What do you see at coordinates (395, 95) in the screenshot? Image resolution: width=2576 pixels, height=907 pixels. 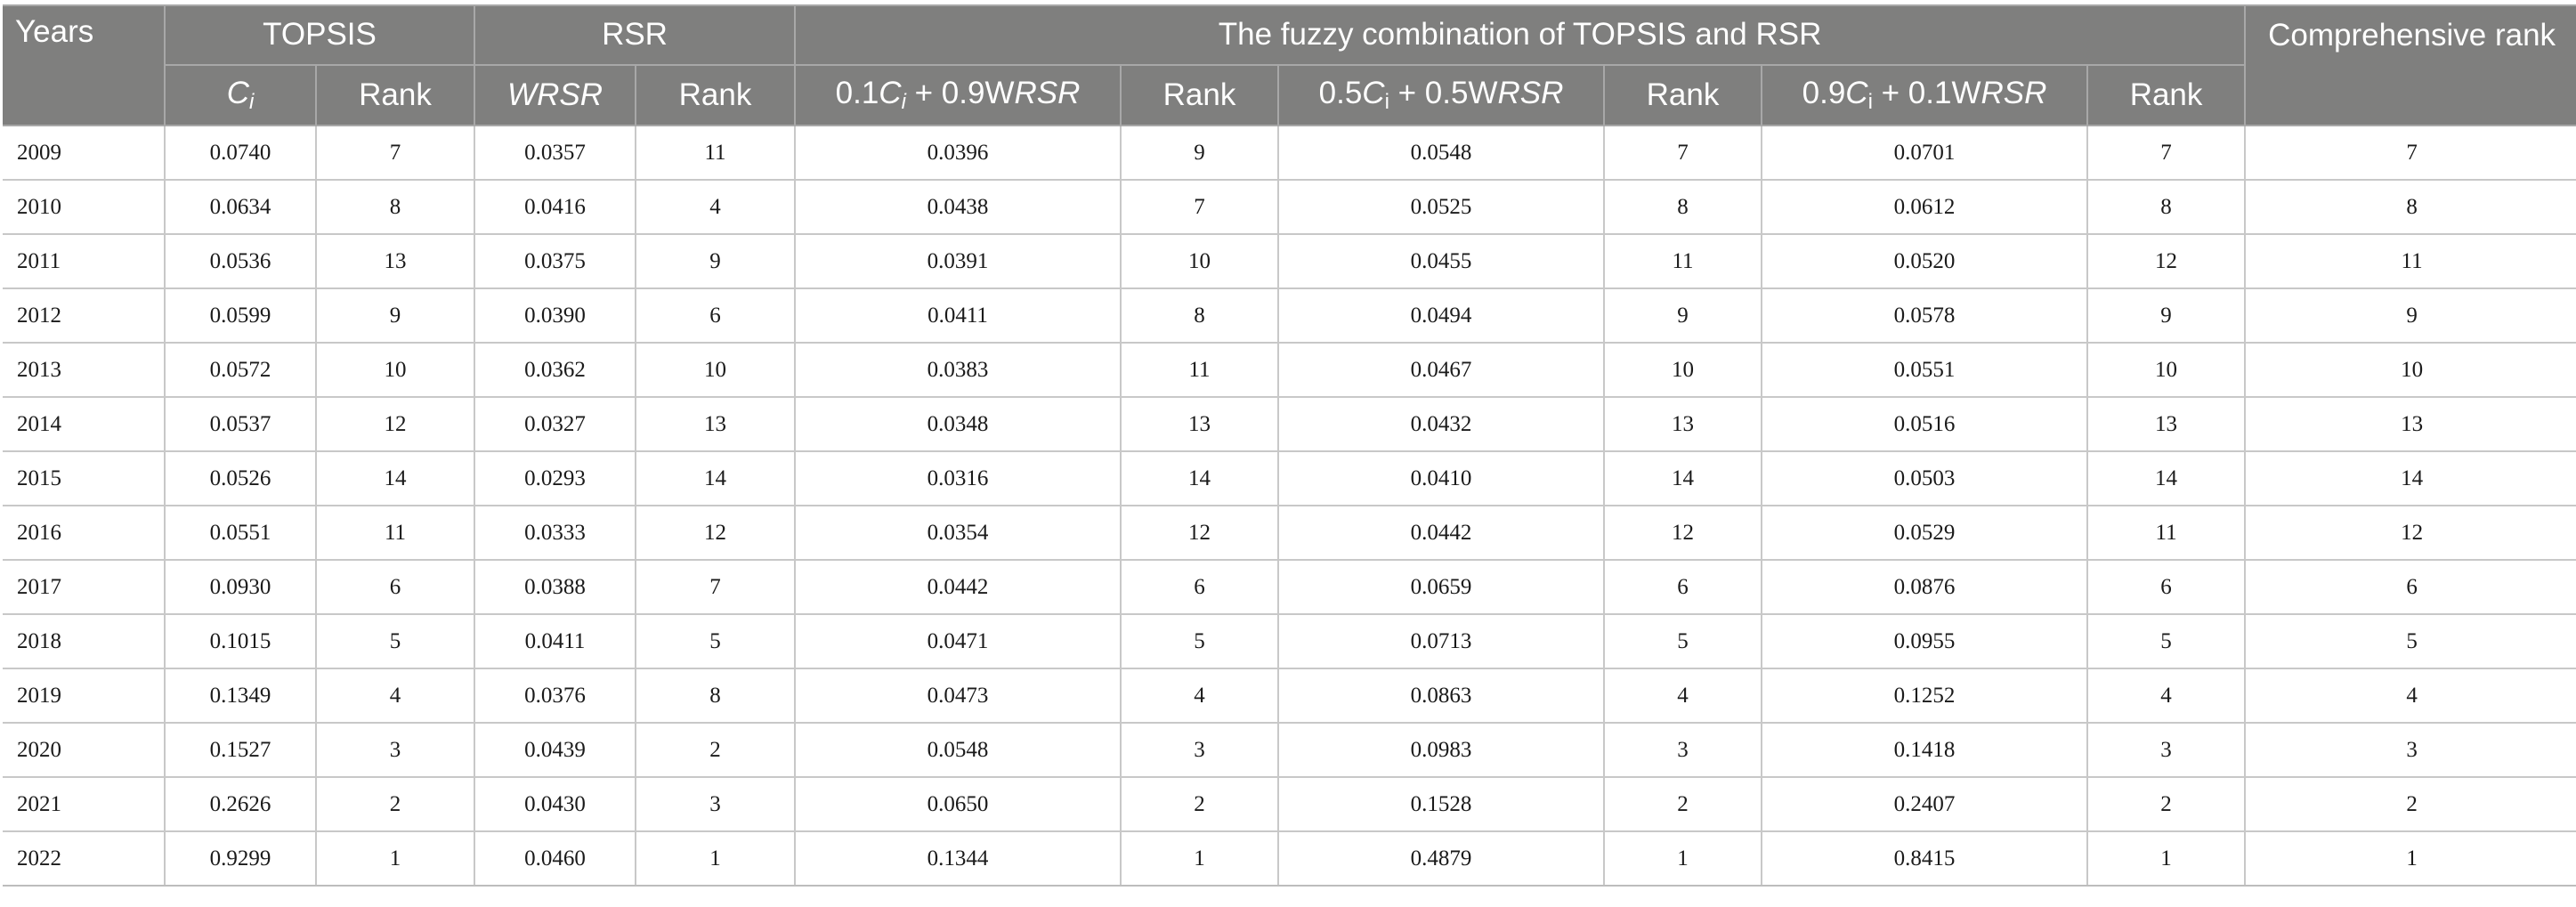 I see `topsis-rank-header: Rank` at bounding box center [395, 95].